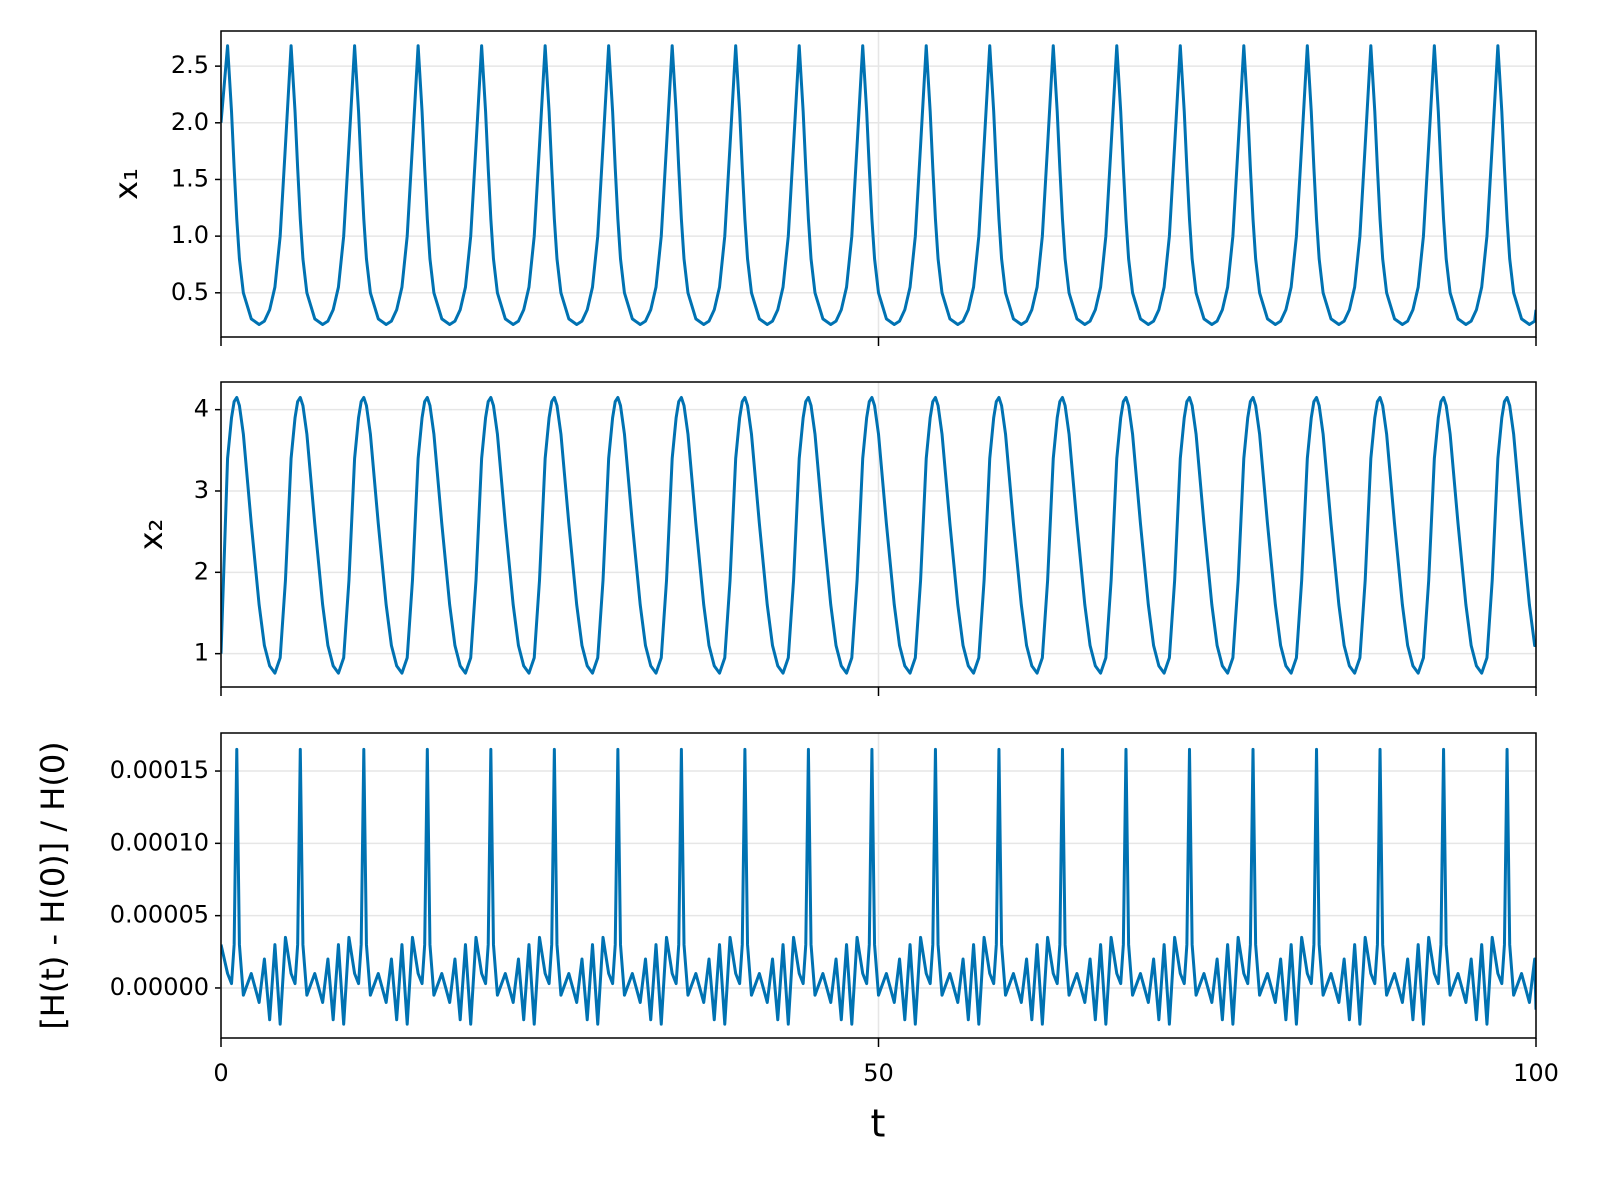 Image resolution: width=1600 pixels, height=1200 pixels. I want to click on y-tick-label: 1.0, so click(190, 235).